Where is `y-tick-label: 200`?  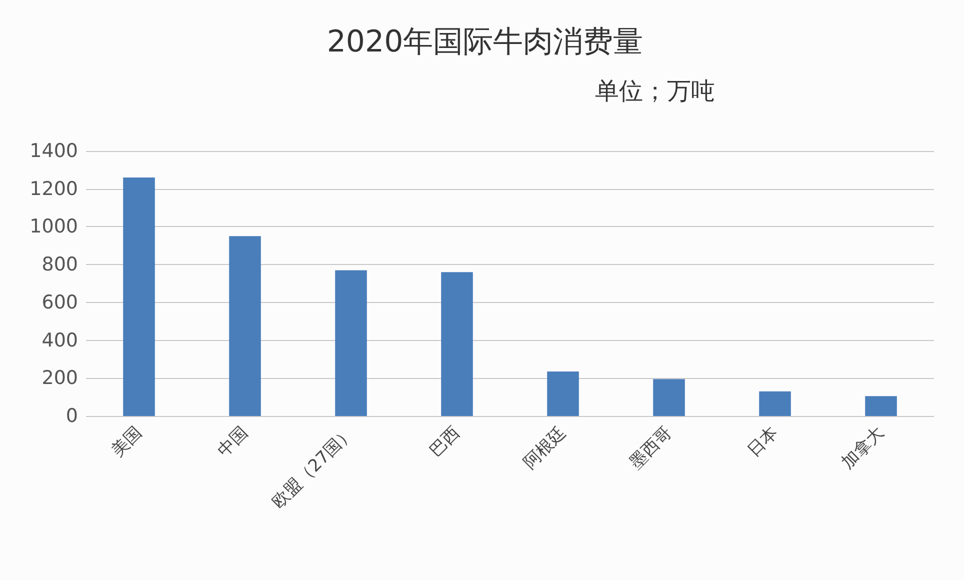
y-tick-label: 200 is located at coordinates (60, 378).